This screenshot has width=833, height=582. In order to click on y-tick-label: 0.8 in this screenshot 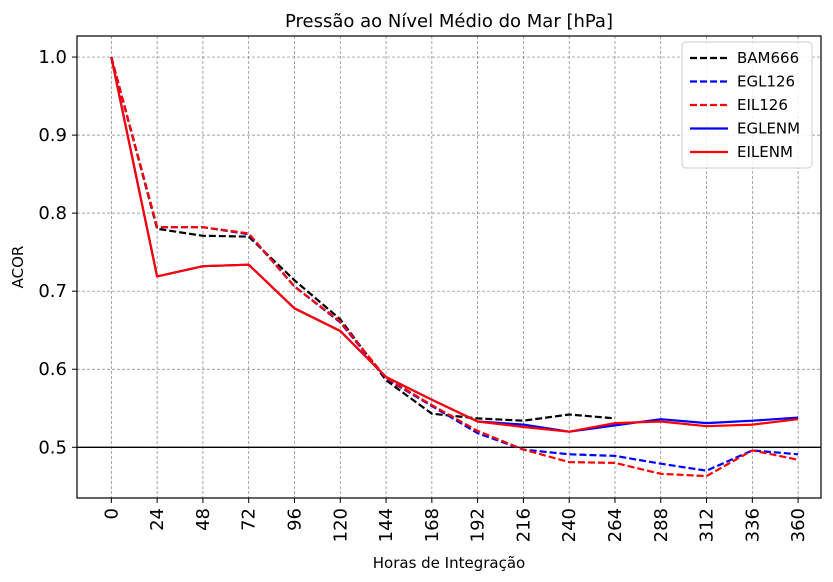, I will do `click(52, 213)`.